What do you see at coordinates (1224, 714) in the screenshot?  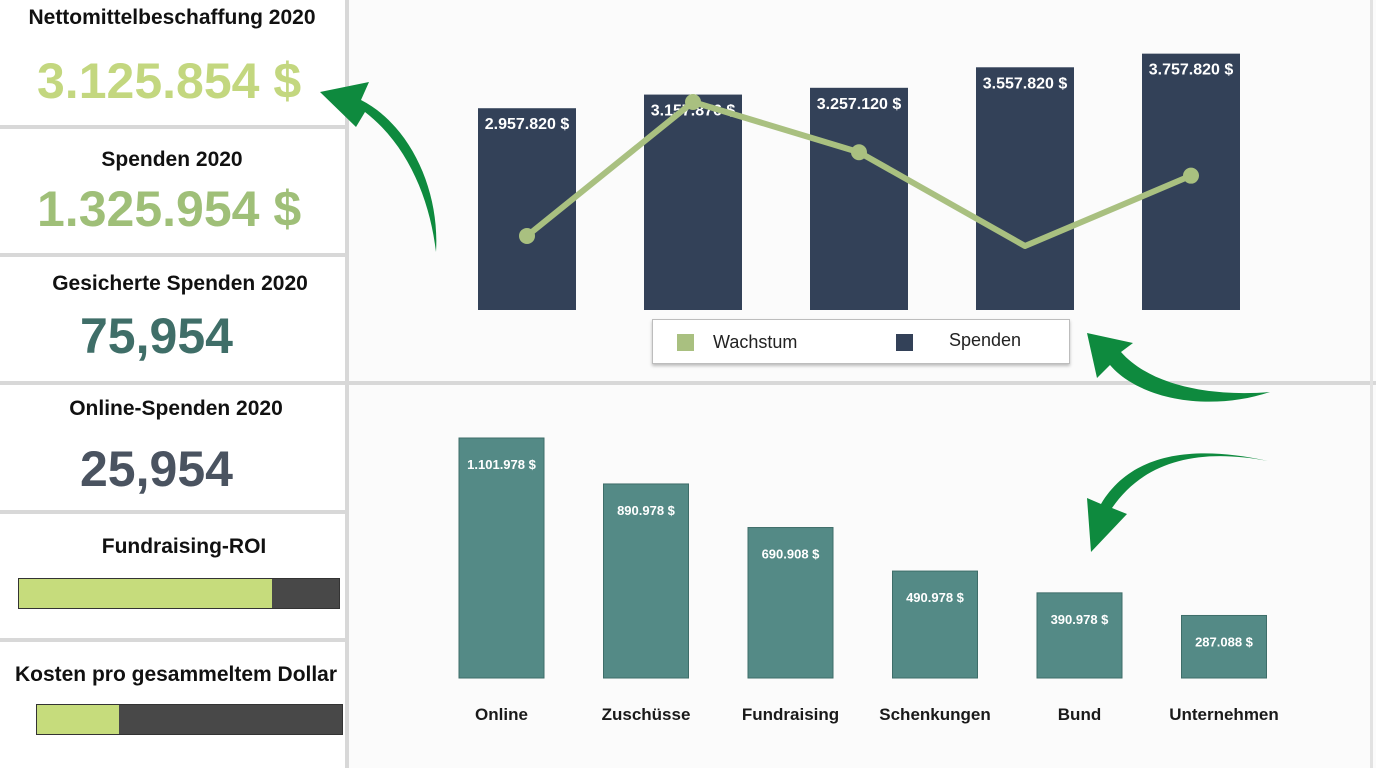 I see `category-label-5: Unternehmen` at bounding box center [1224, 714].